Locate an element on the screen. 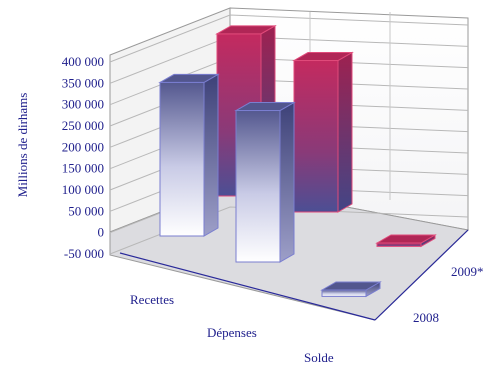 The width and height of the screenshot is (504, 365). bar-2008-recettes is located at coordinates (189, 155).